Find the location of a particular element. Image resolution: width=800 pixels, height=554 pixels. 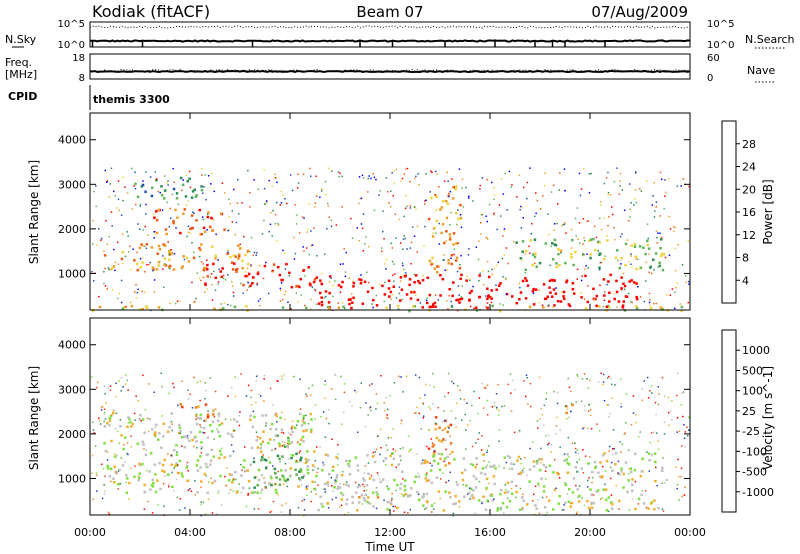

noise-right-tick-top: 10^5 is located at coordinates (720, 24).